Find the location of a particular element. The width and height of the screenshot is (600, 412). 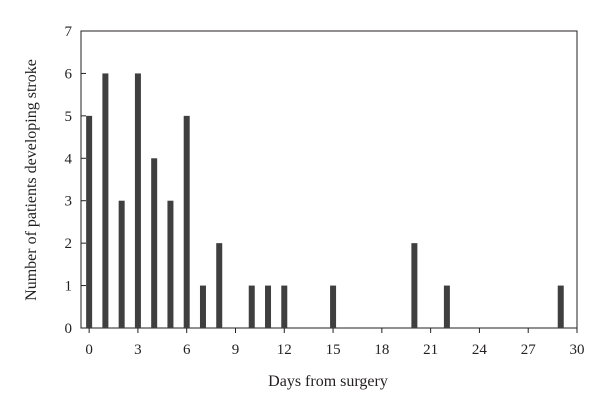

x-tick-label: 0 is located at coordinates (89, 350).